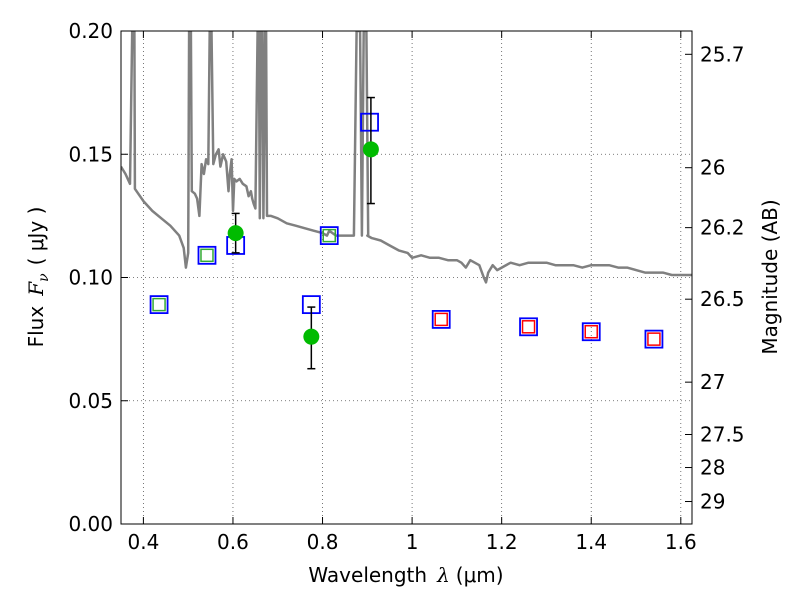 Image resolution: width=800 pixels, height=600 pixels. I want to click on y-axis-label-unit: ( μJy ), so click(36, 236).